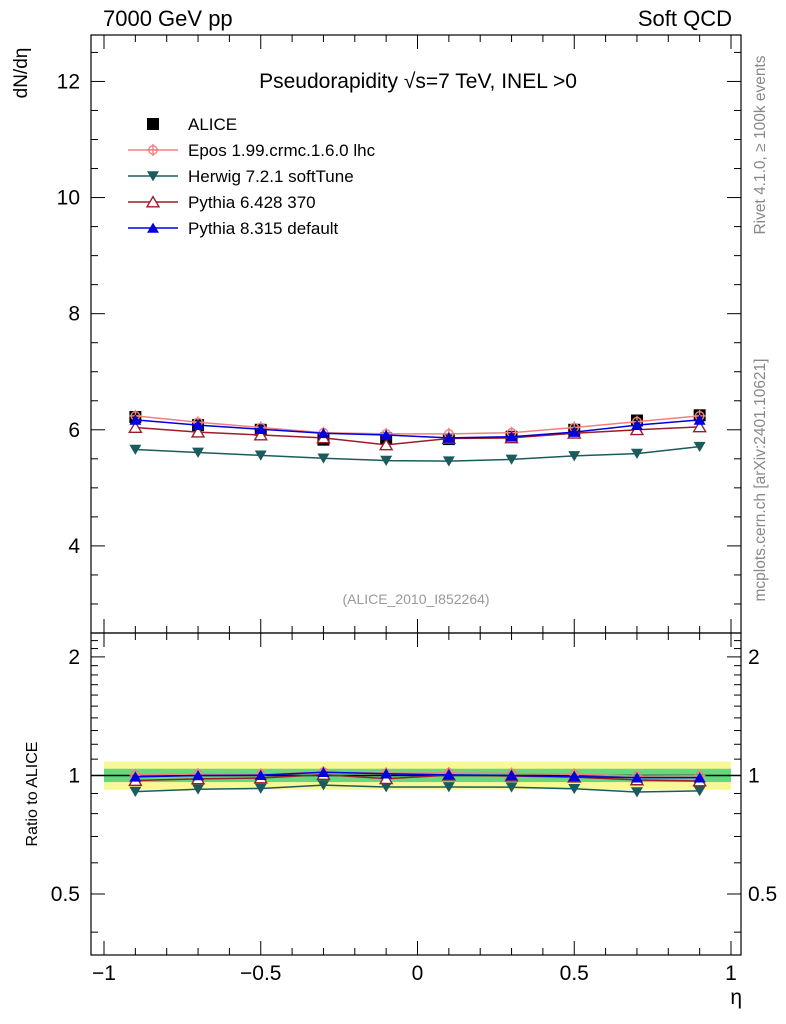  I want to click on ratio-y-tick-label-right: 1, so click(754, 775).